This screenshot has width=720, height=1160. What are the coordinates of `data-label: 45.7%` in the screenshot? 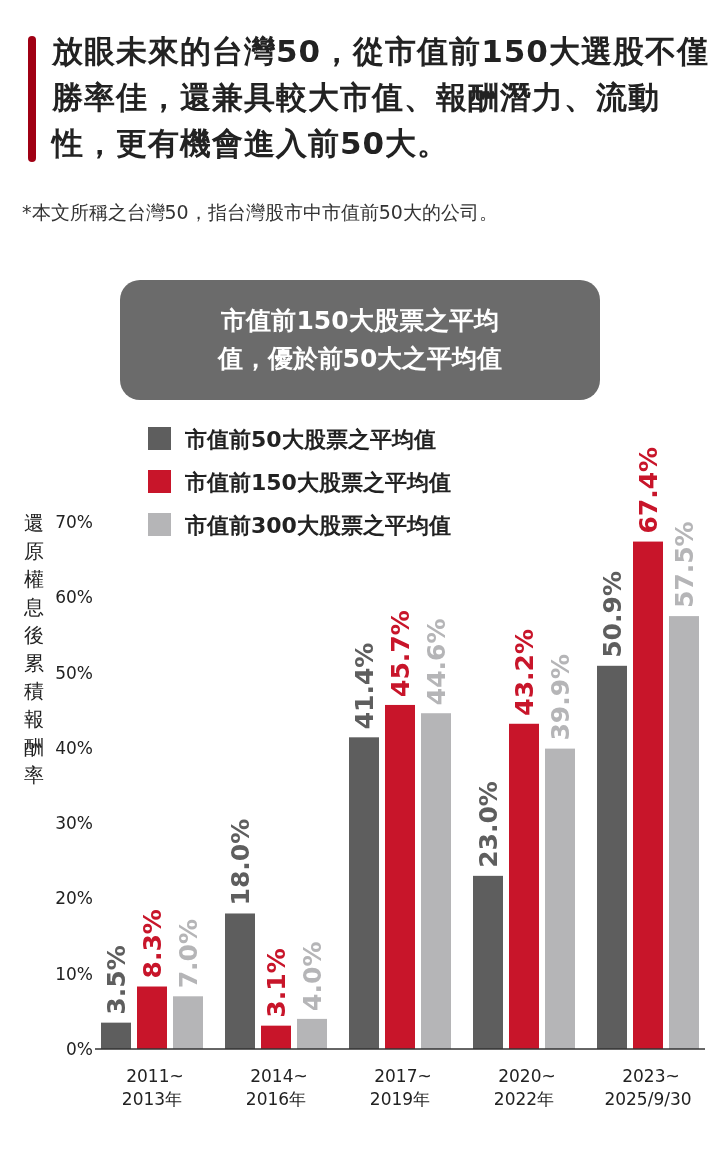 It's located at (400, 653).